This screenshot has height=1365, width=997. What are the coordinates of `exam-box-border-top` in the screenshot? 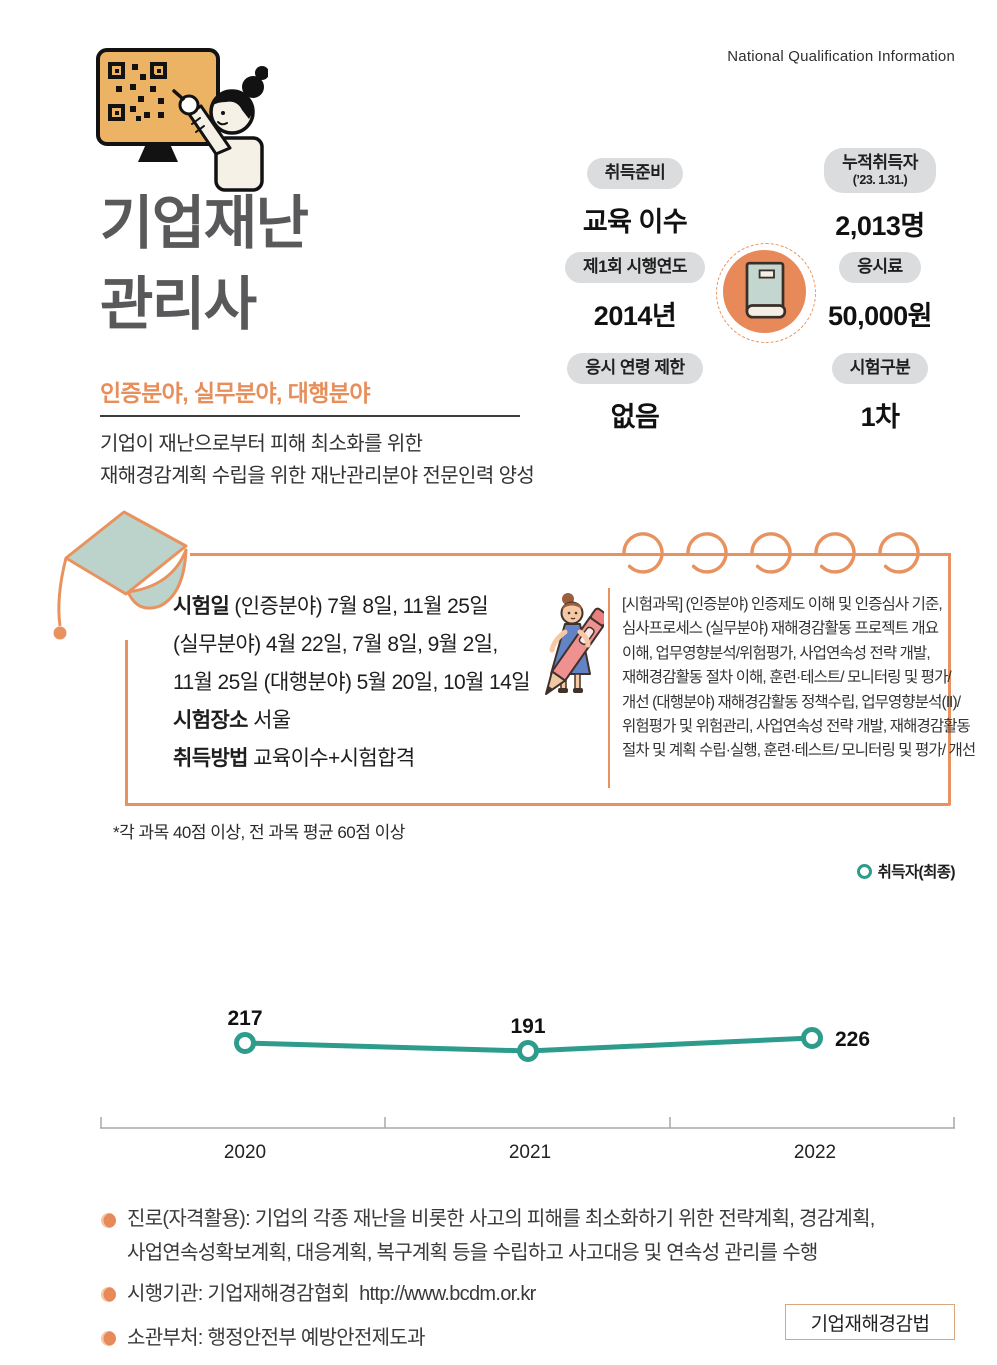 It's located at (570, 554).